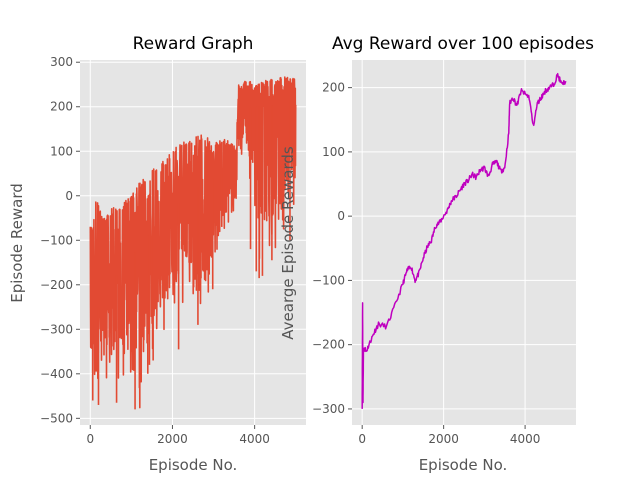 The image size is (640, 480). What do you see at coordinates (328, 409) in the screenshot?
I see `right-y-tick-label: −300` at bounding box center [328, 409].